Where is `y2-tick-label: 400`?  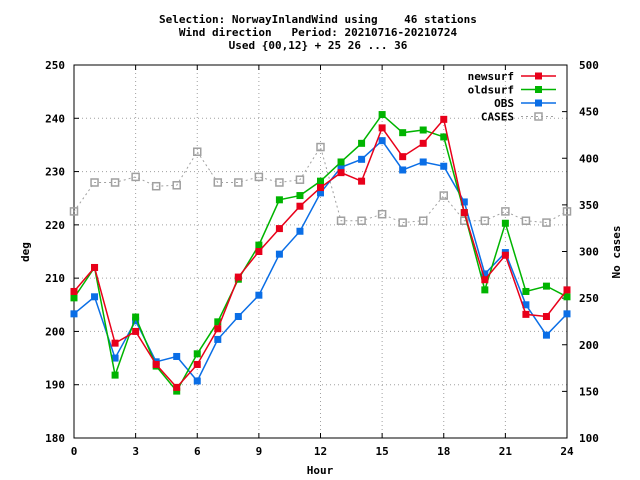 y2-tick-label: 400 is located at coordinates (589, 158).